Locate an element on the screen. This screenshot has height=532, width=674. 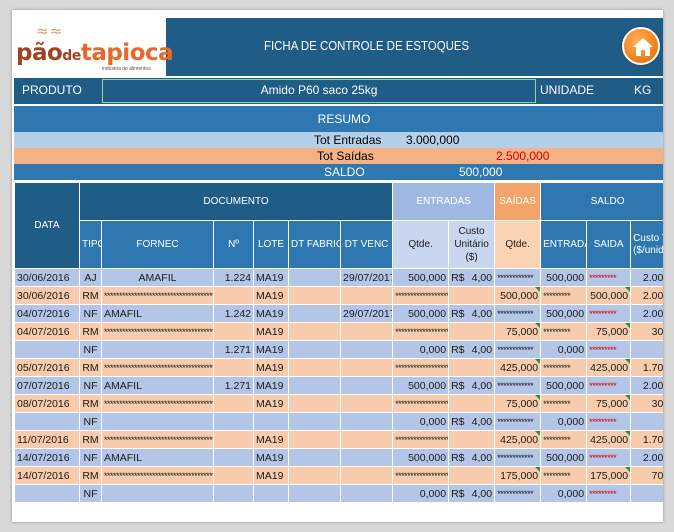
cell-lote is located at coordinates (271, 493).